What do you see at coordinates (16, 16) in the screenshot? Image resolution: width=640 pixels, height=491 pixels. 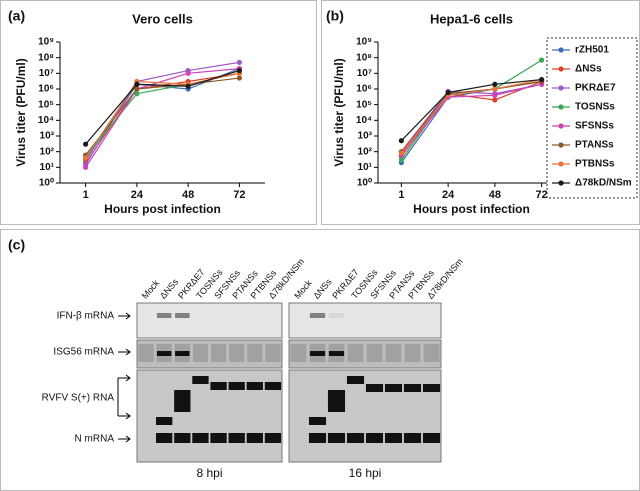 I see `panel-label: (a)` at bounding box center [16, 16].